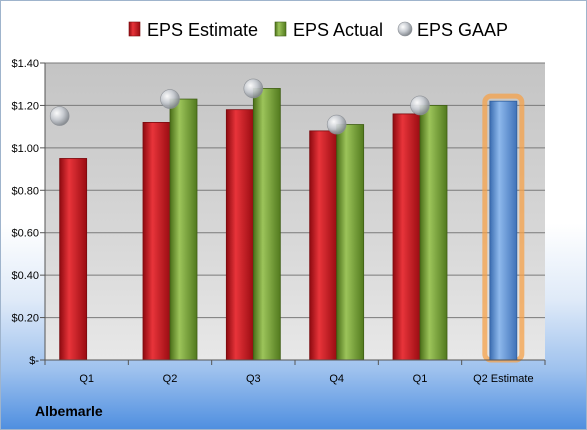 This screenshot has width=587, height=430. What do you see at coordinates (25, 276) in the screenshot?
I see `y-tick-label: $0.40` at bounding box center [25, 276].